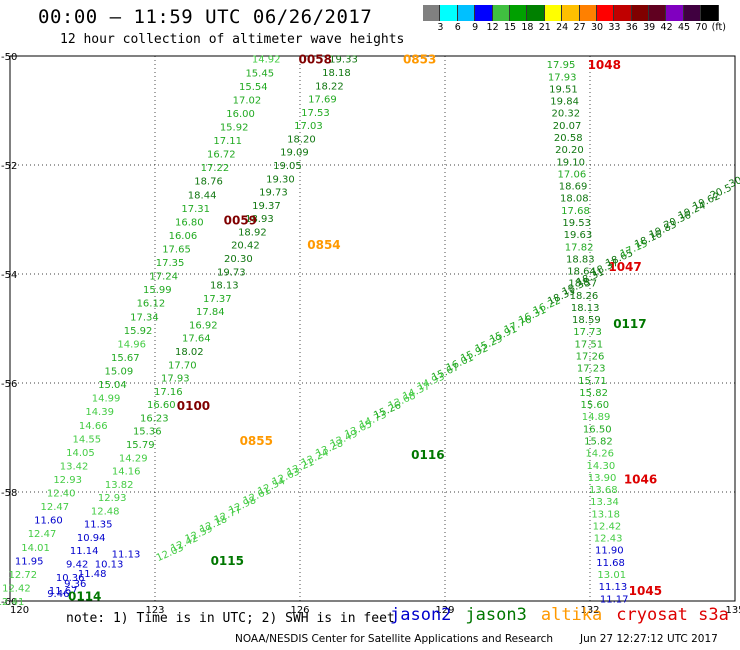 The height and width of the screenshot is (650, 740). Describe the element at coordinates (734, 182) in the screenshot. I see `wave-height-value: 30` at that location.